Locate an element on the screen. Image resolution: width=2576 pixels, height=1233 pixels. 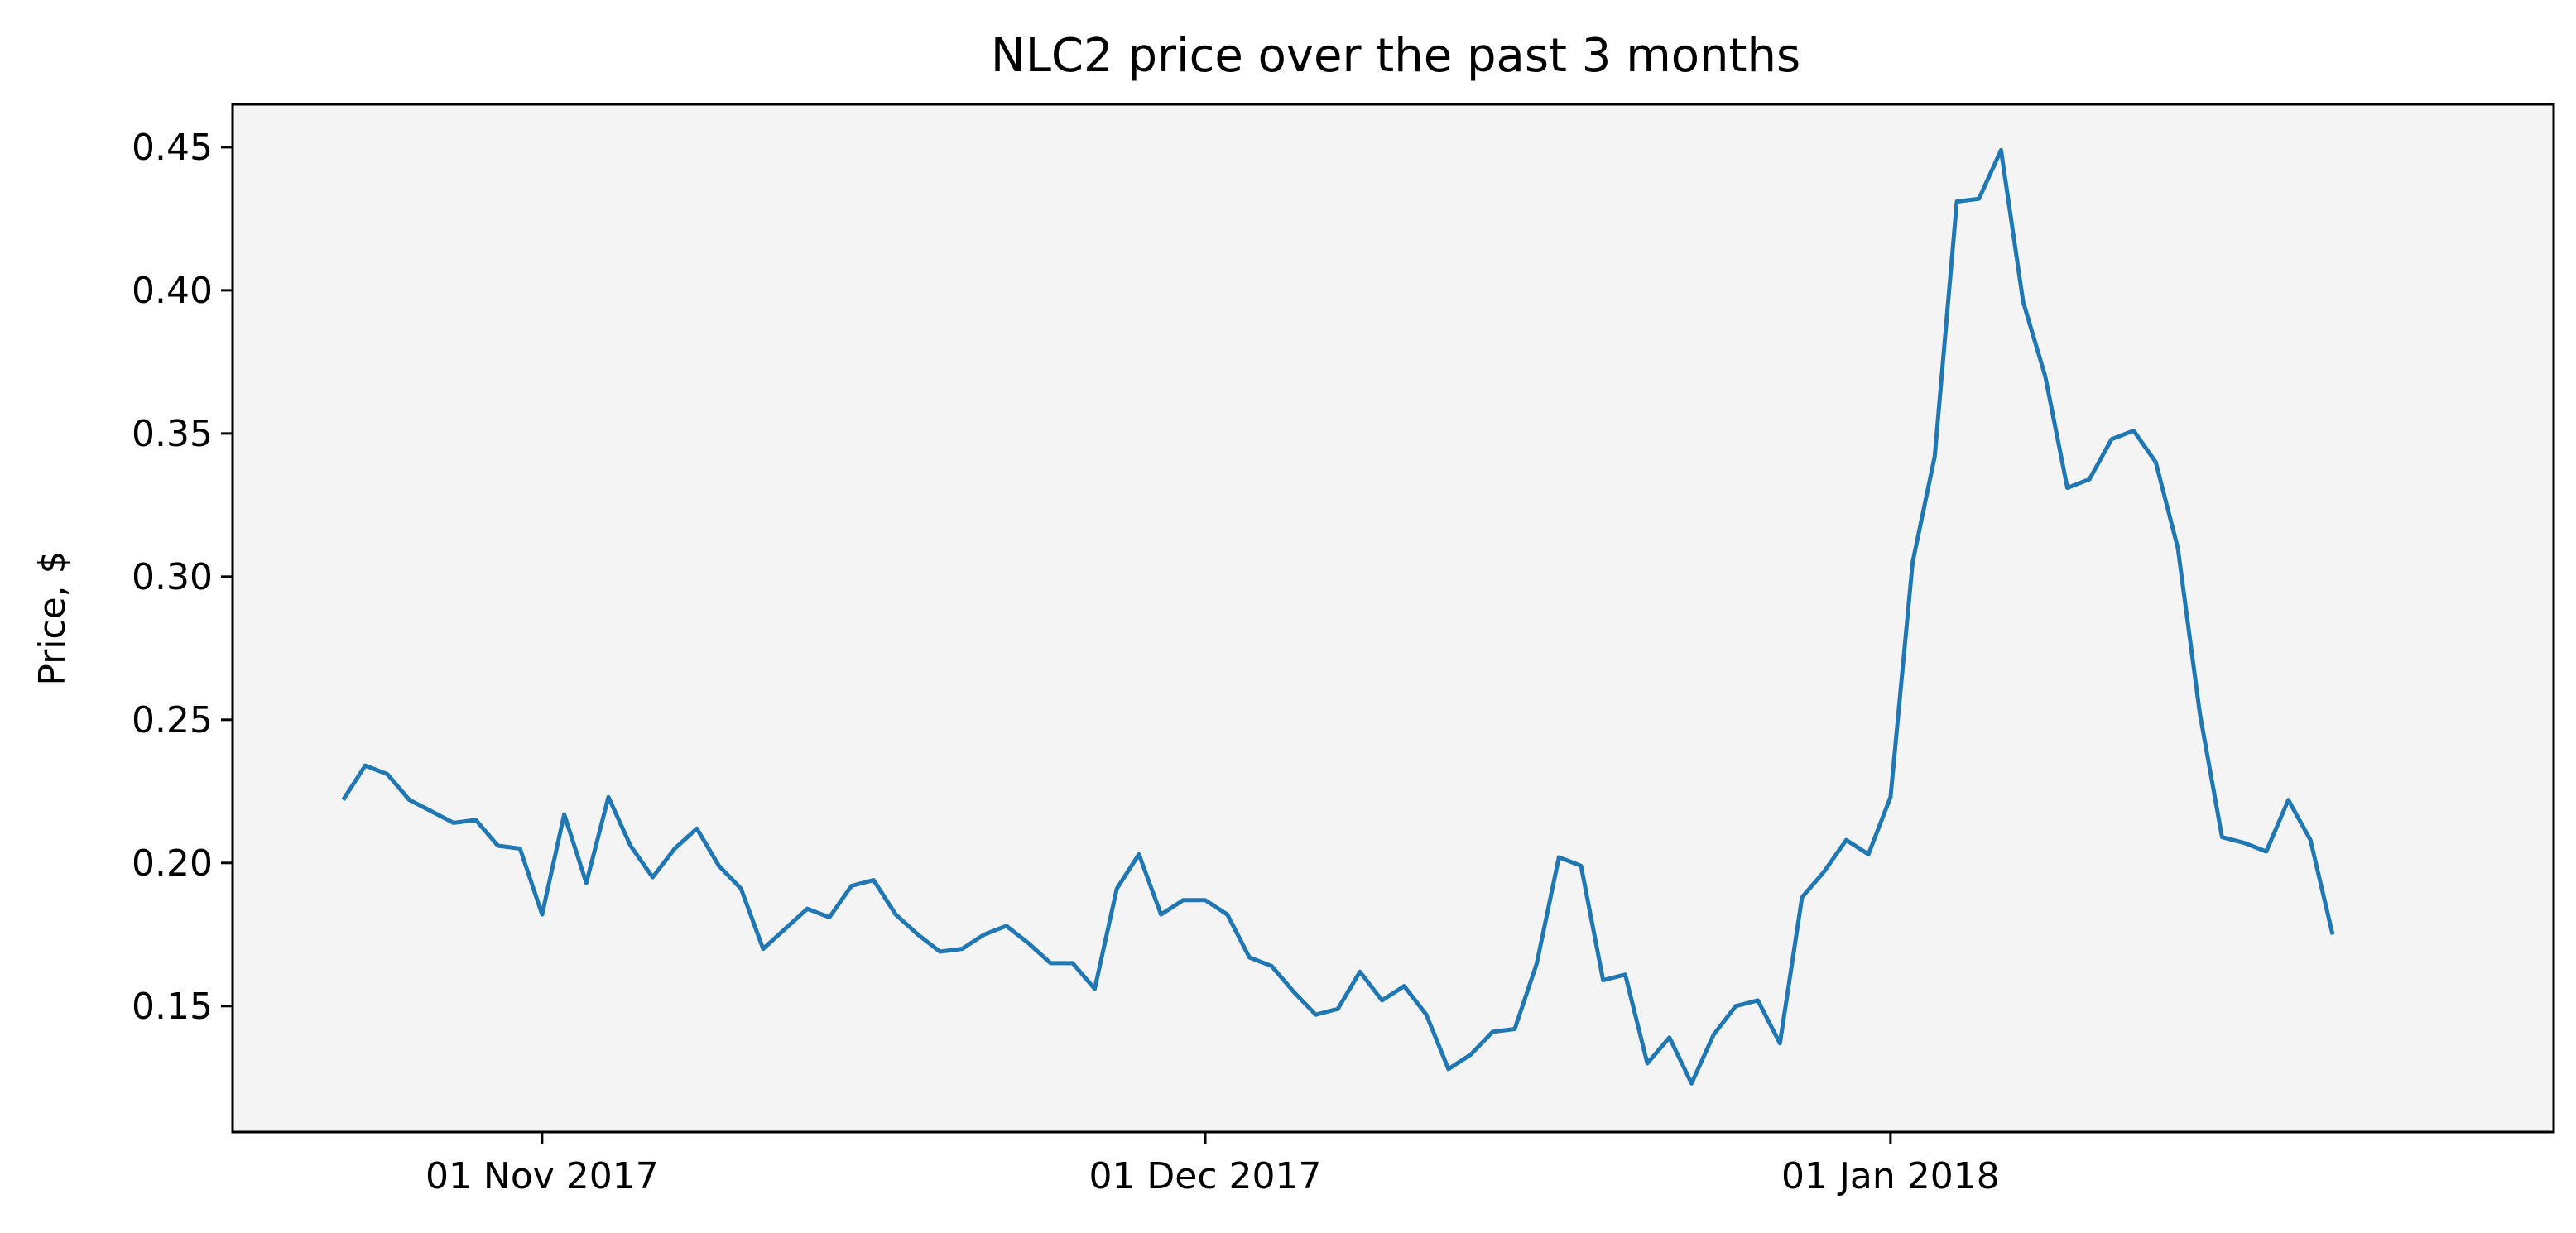
x-tick-label: 01 Jan 2018 is located at coordinates (1890, 1176).